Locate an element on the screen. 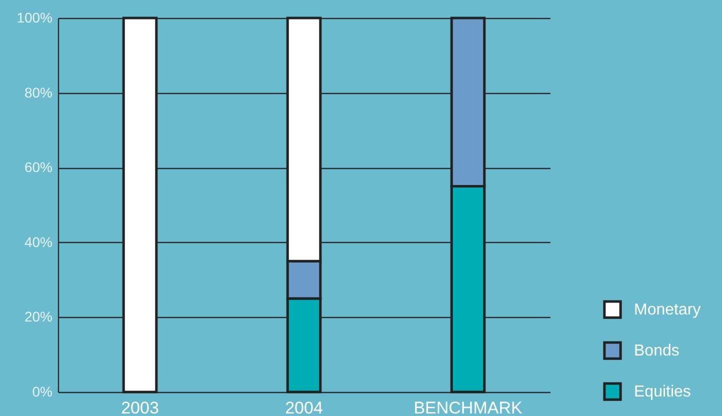  x-tick-label: 2003 is located at coordinates (140, 407).